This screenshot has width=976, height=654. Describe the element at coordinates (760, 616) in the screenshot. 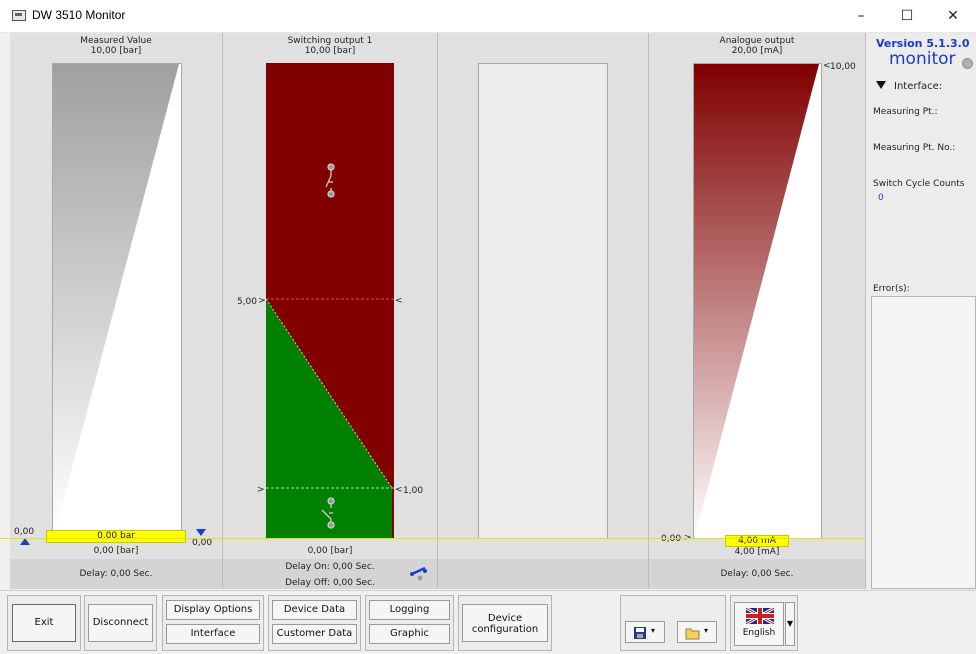

I see `uk-flag-icon` at that location.